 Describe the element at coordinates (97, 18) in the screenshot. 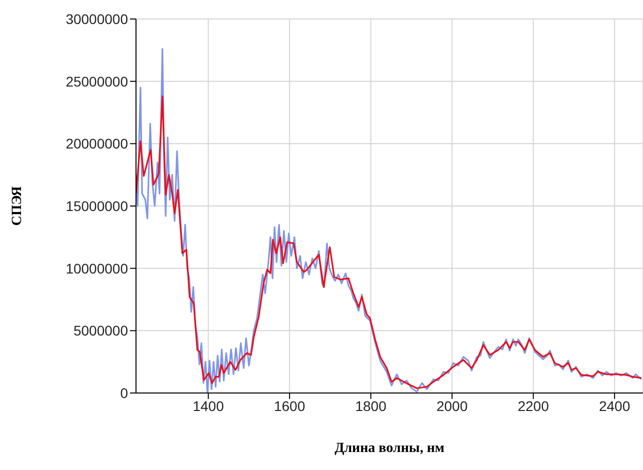

I see `y-tick-label: 30000000` at that location.